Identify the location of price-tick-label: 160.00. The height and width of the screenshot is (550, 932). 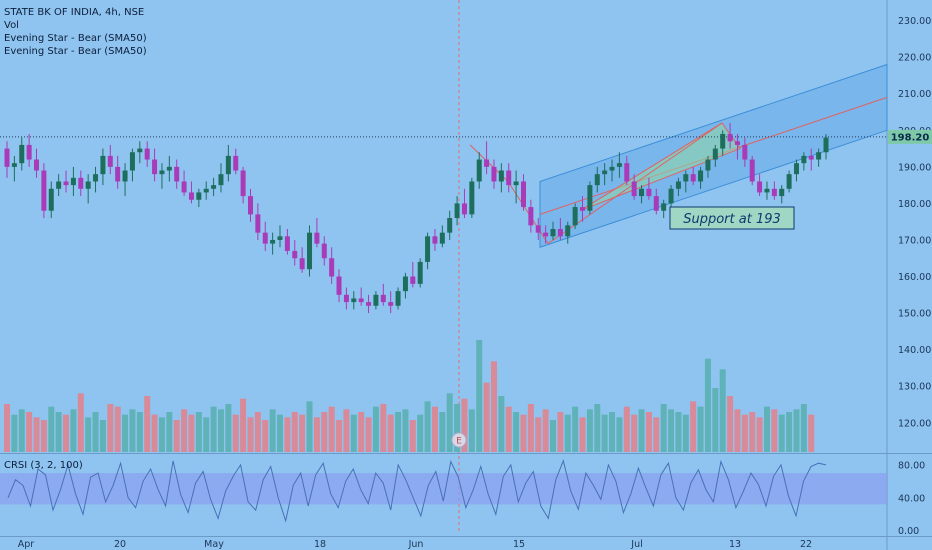
(914, 277).